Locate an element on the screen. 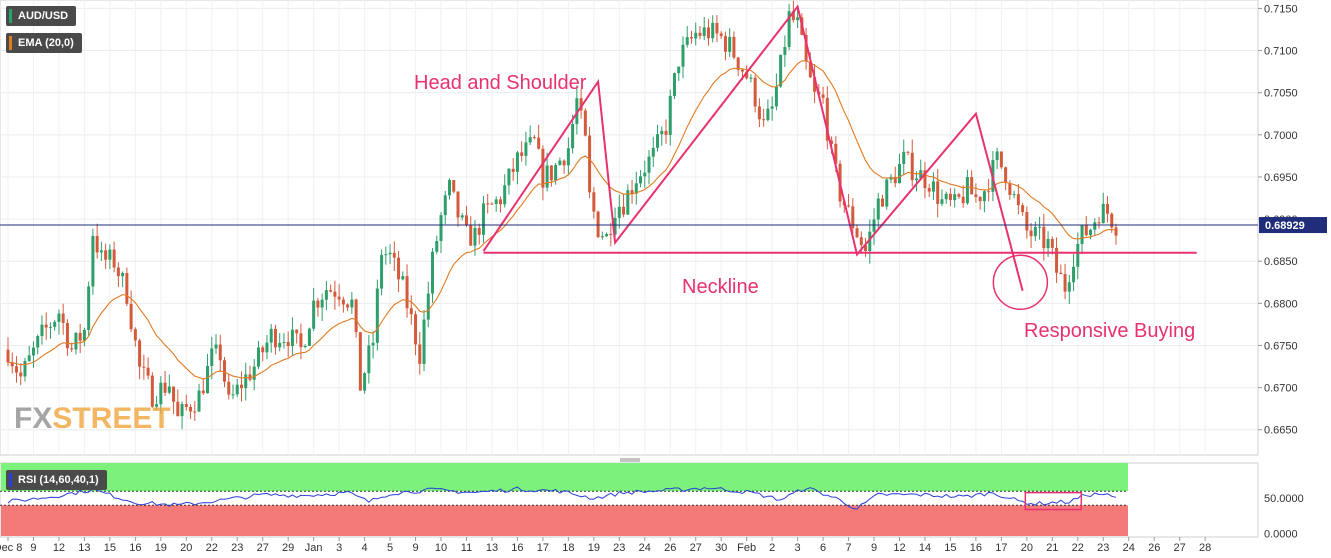 Image resolution: width=1331 pixels, height=558 pixels. x-tick-label: 26 is located at coordinates (1154, 548).